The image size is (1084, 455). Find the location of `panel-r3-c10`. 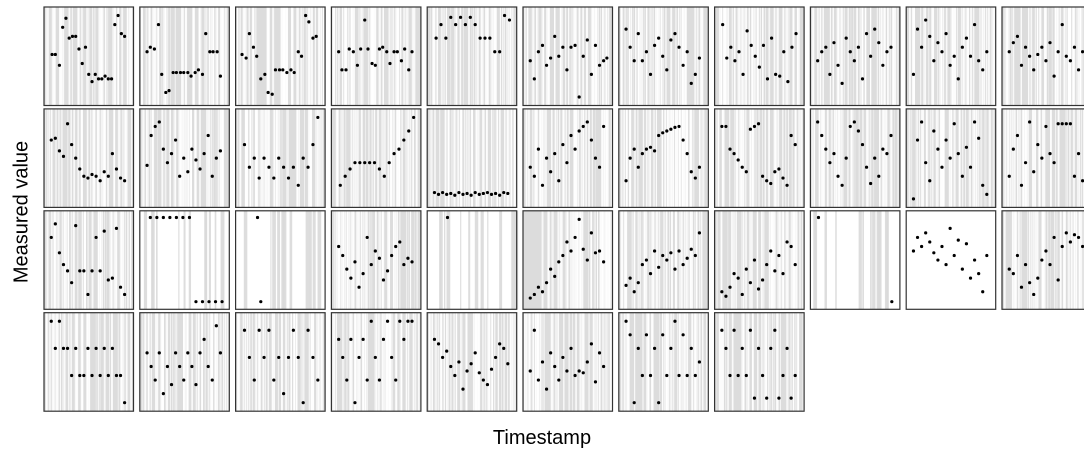

panel-r3-c10 is located at coordinates (951, 260).